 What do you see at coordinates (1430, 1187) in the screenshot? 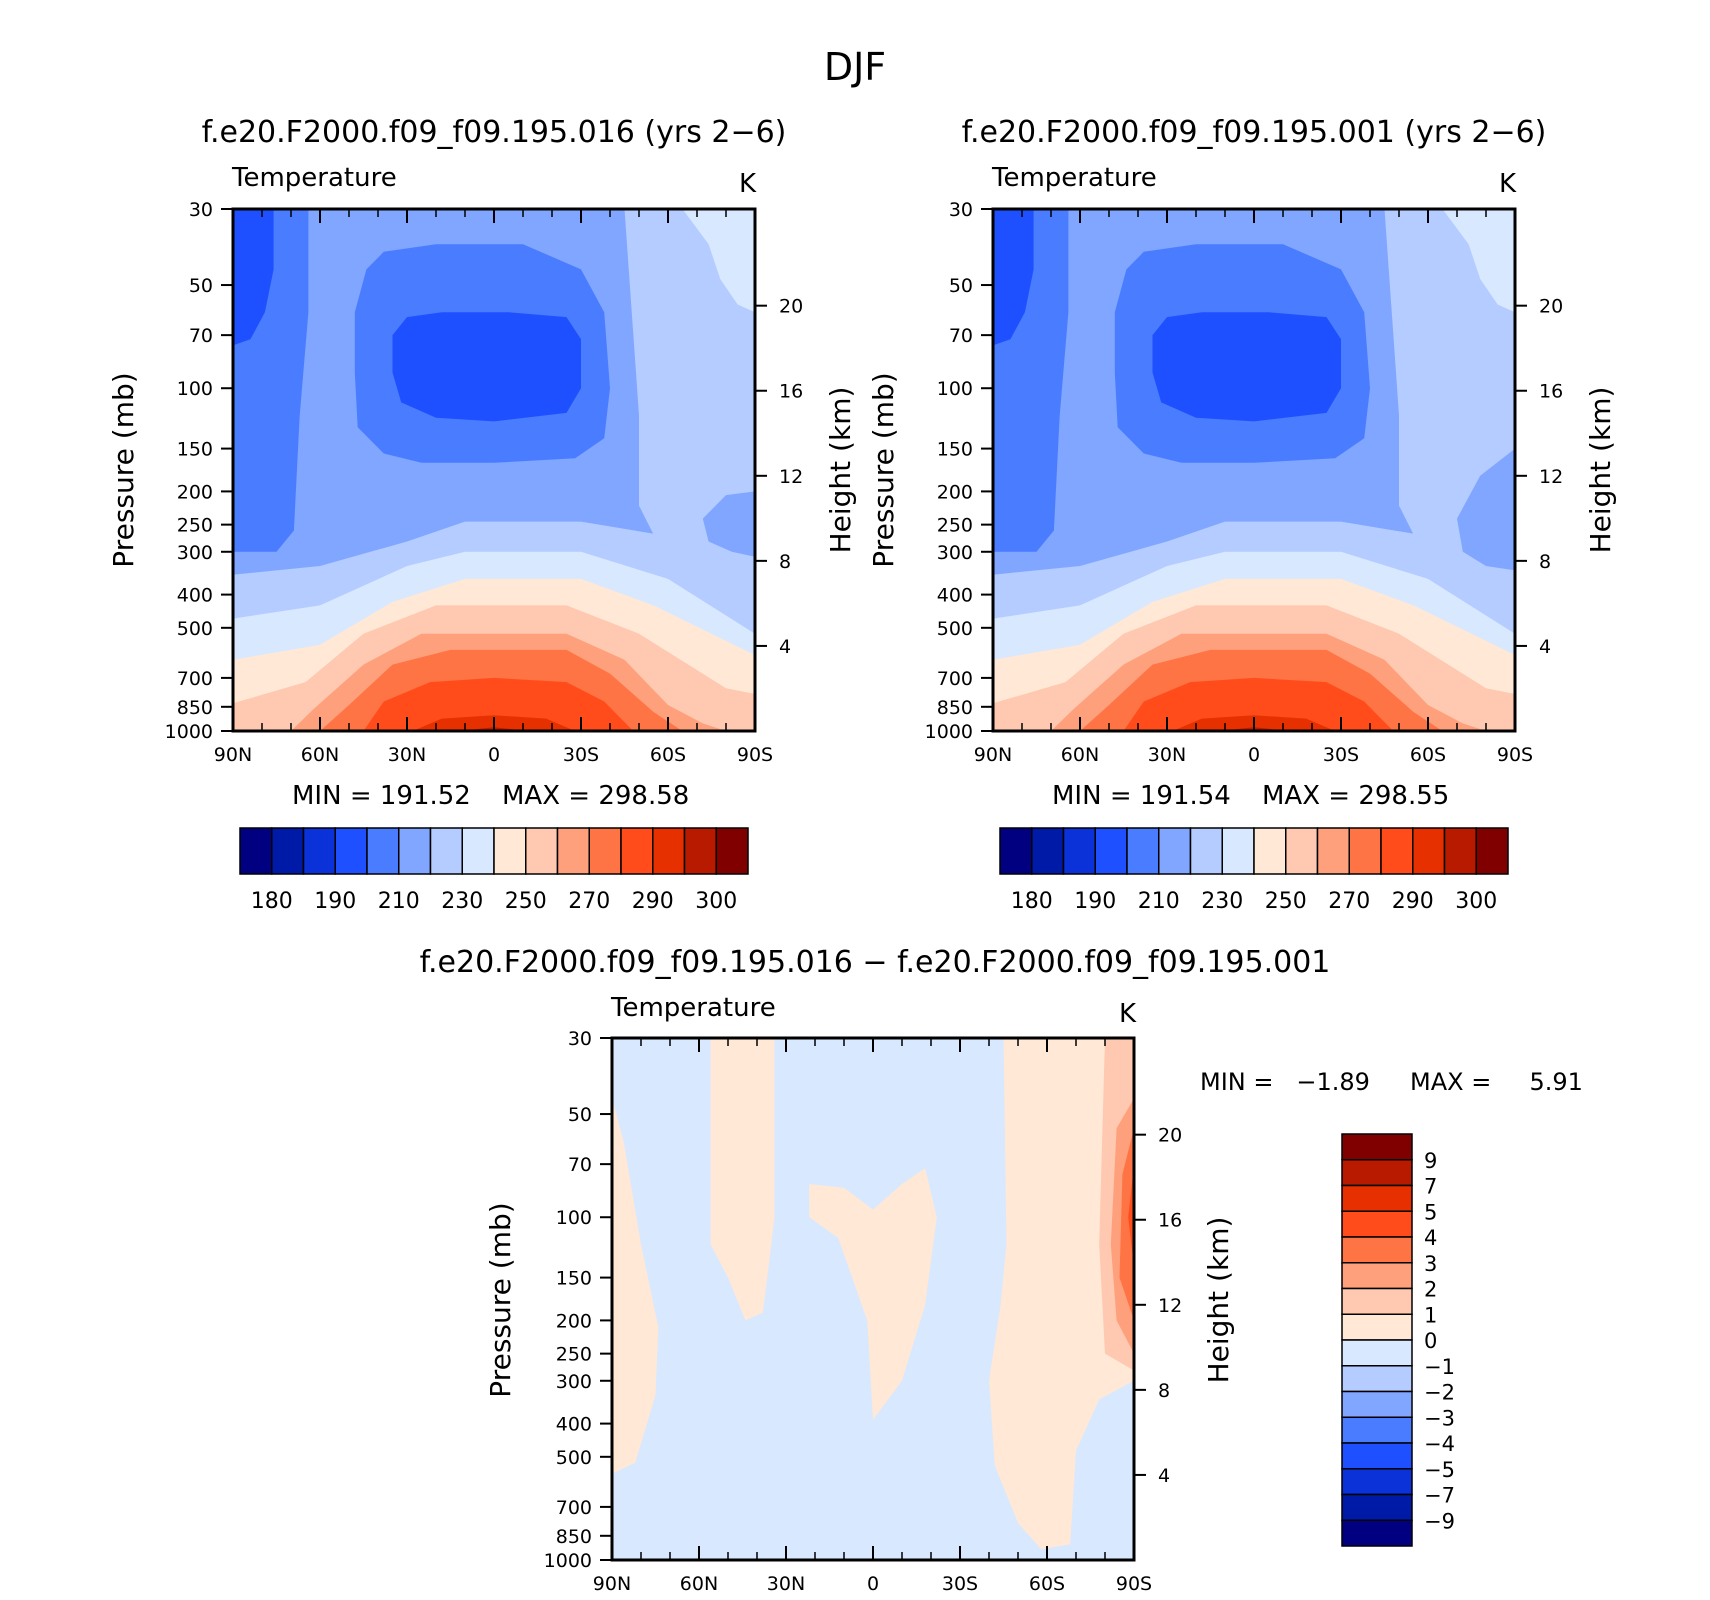
I see `colorbar-label: 7` at bounding box center [1430, 1187].